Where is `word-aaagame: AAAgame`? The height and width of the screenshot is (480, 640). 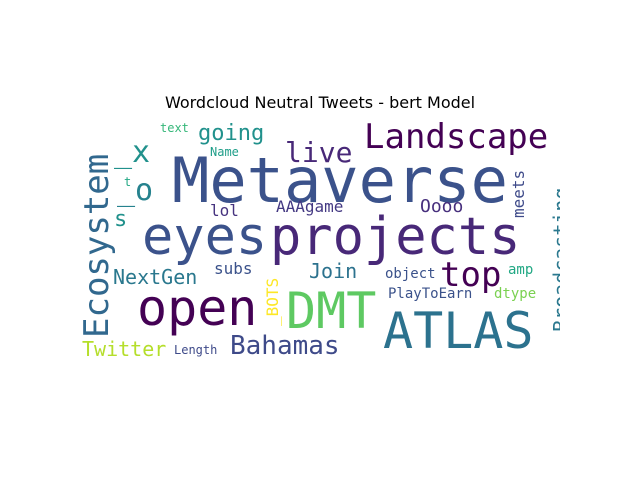
word-aaagame: AAAgame is located at coordinates (309, 206).